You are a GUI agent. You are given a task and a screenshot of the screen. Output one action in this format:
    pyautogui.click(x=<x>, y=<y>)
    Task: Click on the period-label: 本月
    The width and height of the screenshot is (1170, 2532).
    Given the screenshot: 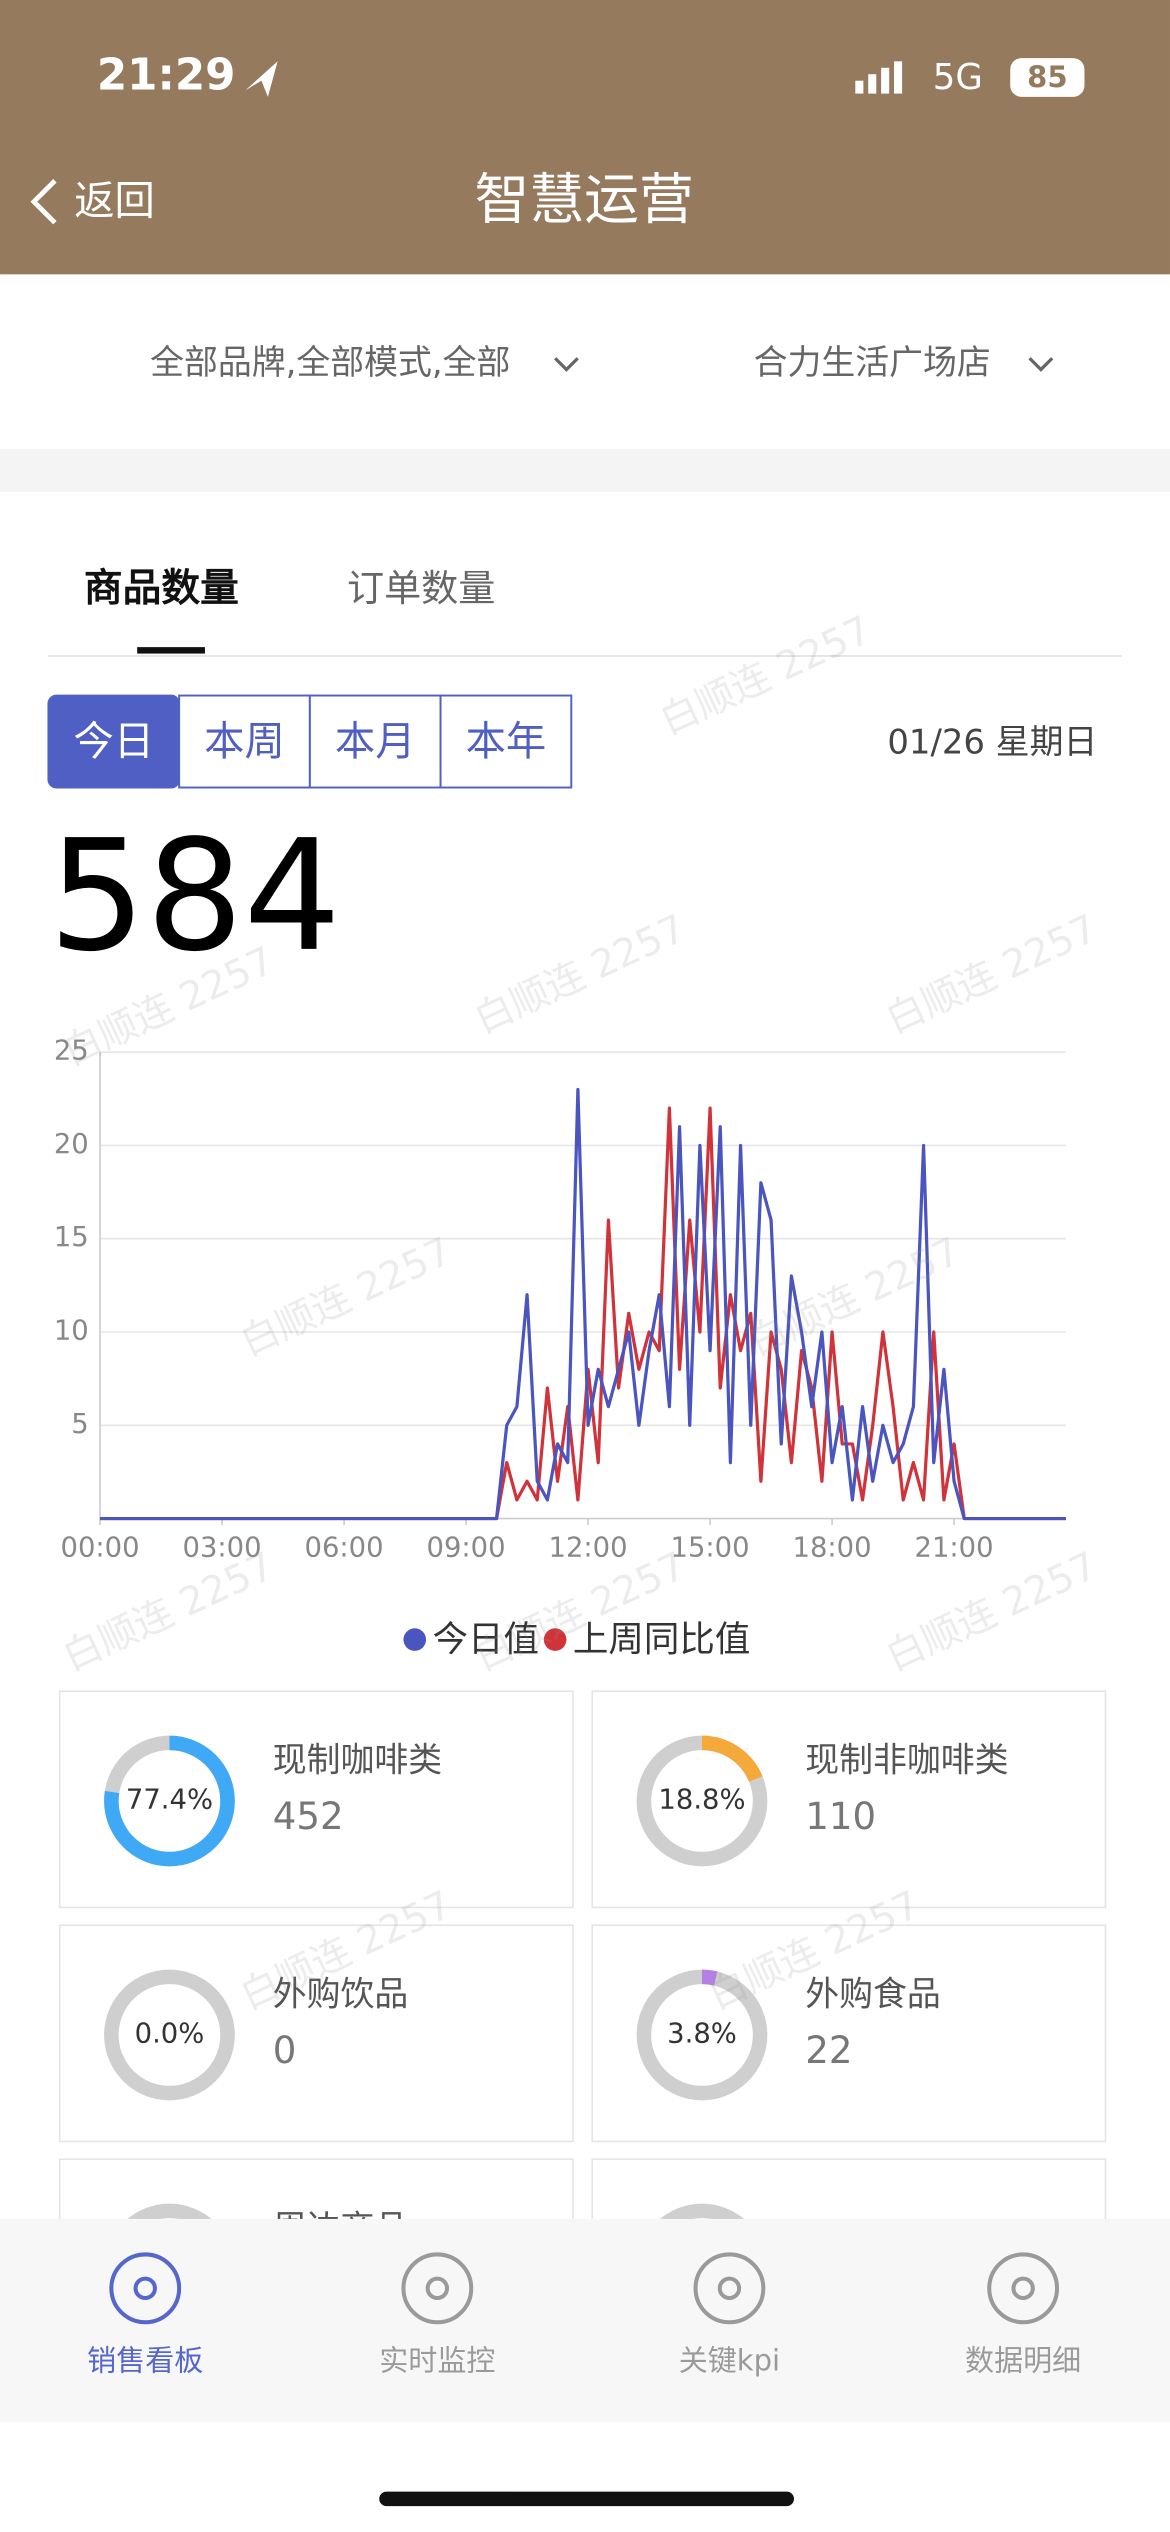 What is the action you would take?
    pyautogui.click(x=375, y=741)
    